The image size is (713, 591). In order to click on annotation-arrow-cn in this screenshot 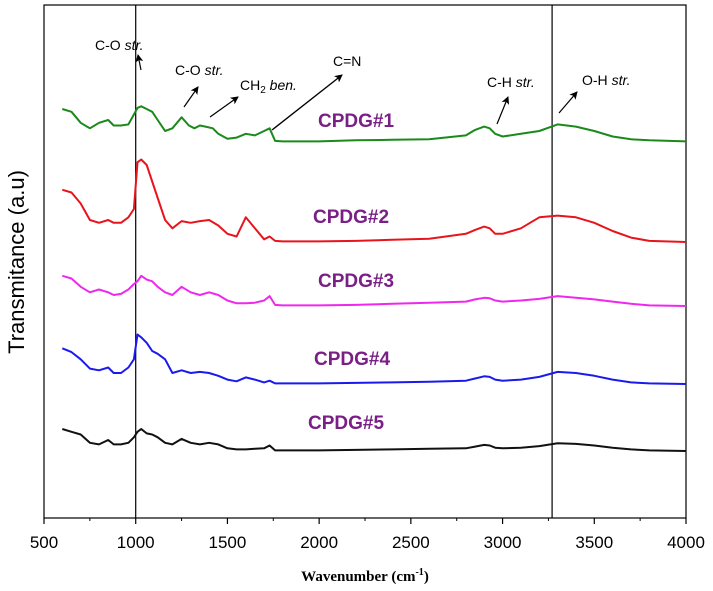, I will do `click(307, 102)`.